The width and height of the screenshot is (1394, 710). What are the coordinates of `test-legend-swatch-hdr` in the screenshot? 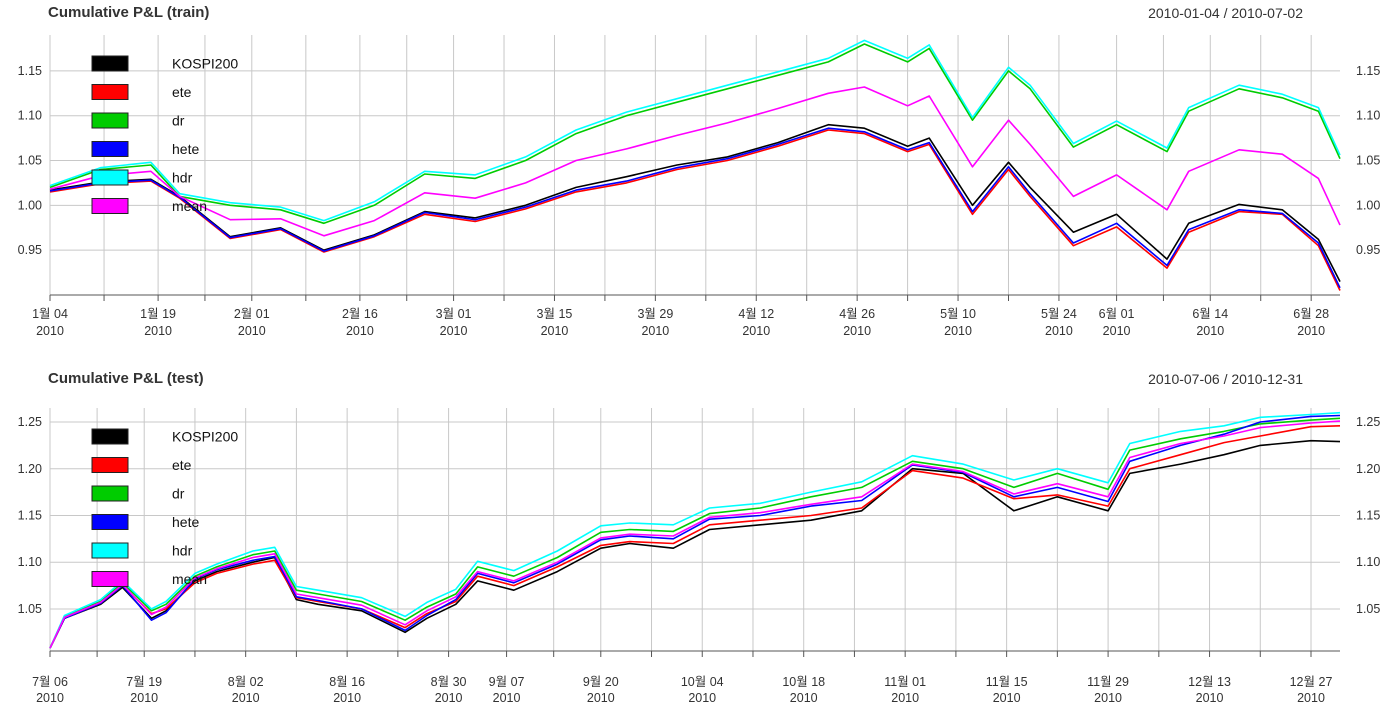 It's located at (110, 550).